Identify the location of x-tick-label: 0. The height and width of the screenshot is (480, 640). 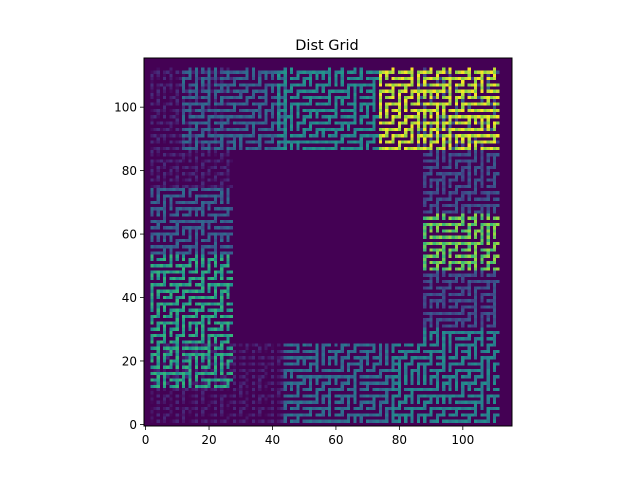
(146, 440).